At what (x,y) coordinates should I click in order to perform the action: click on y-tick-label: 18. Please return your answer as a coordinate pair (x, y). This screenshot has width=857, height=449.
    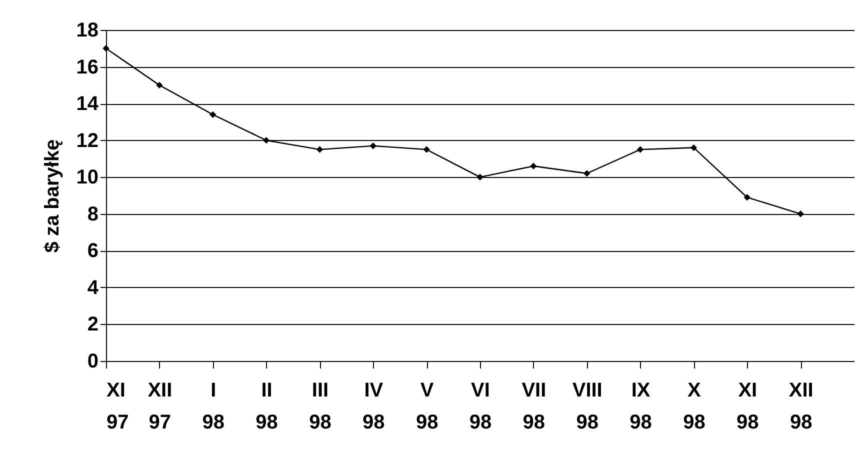
    Looking at the image, I should click on (87, 31).